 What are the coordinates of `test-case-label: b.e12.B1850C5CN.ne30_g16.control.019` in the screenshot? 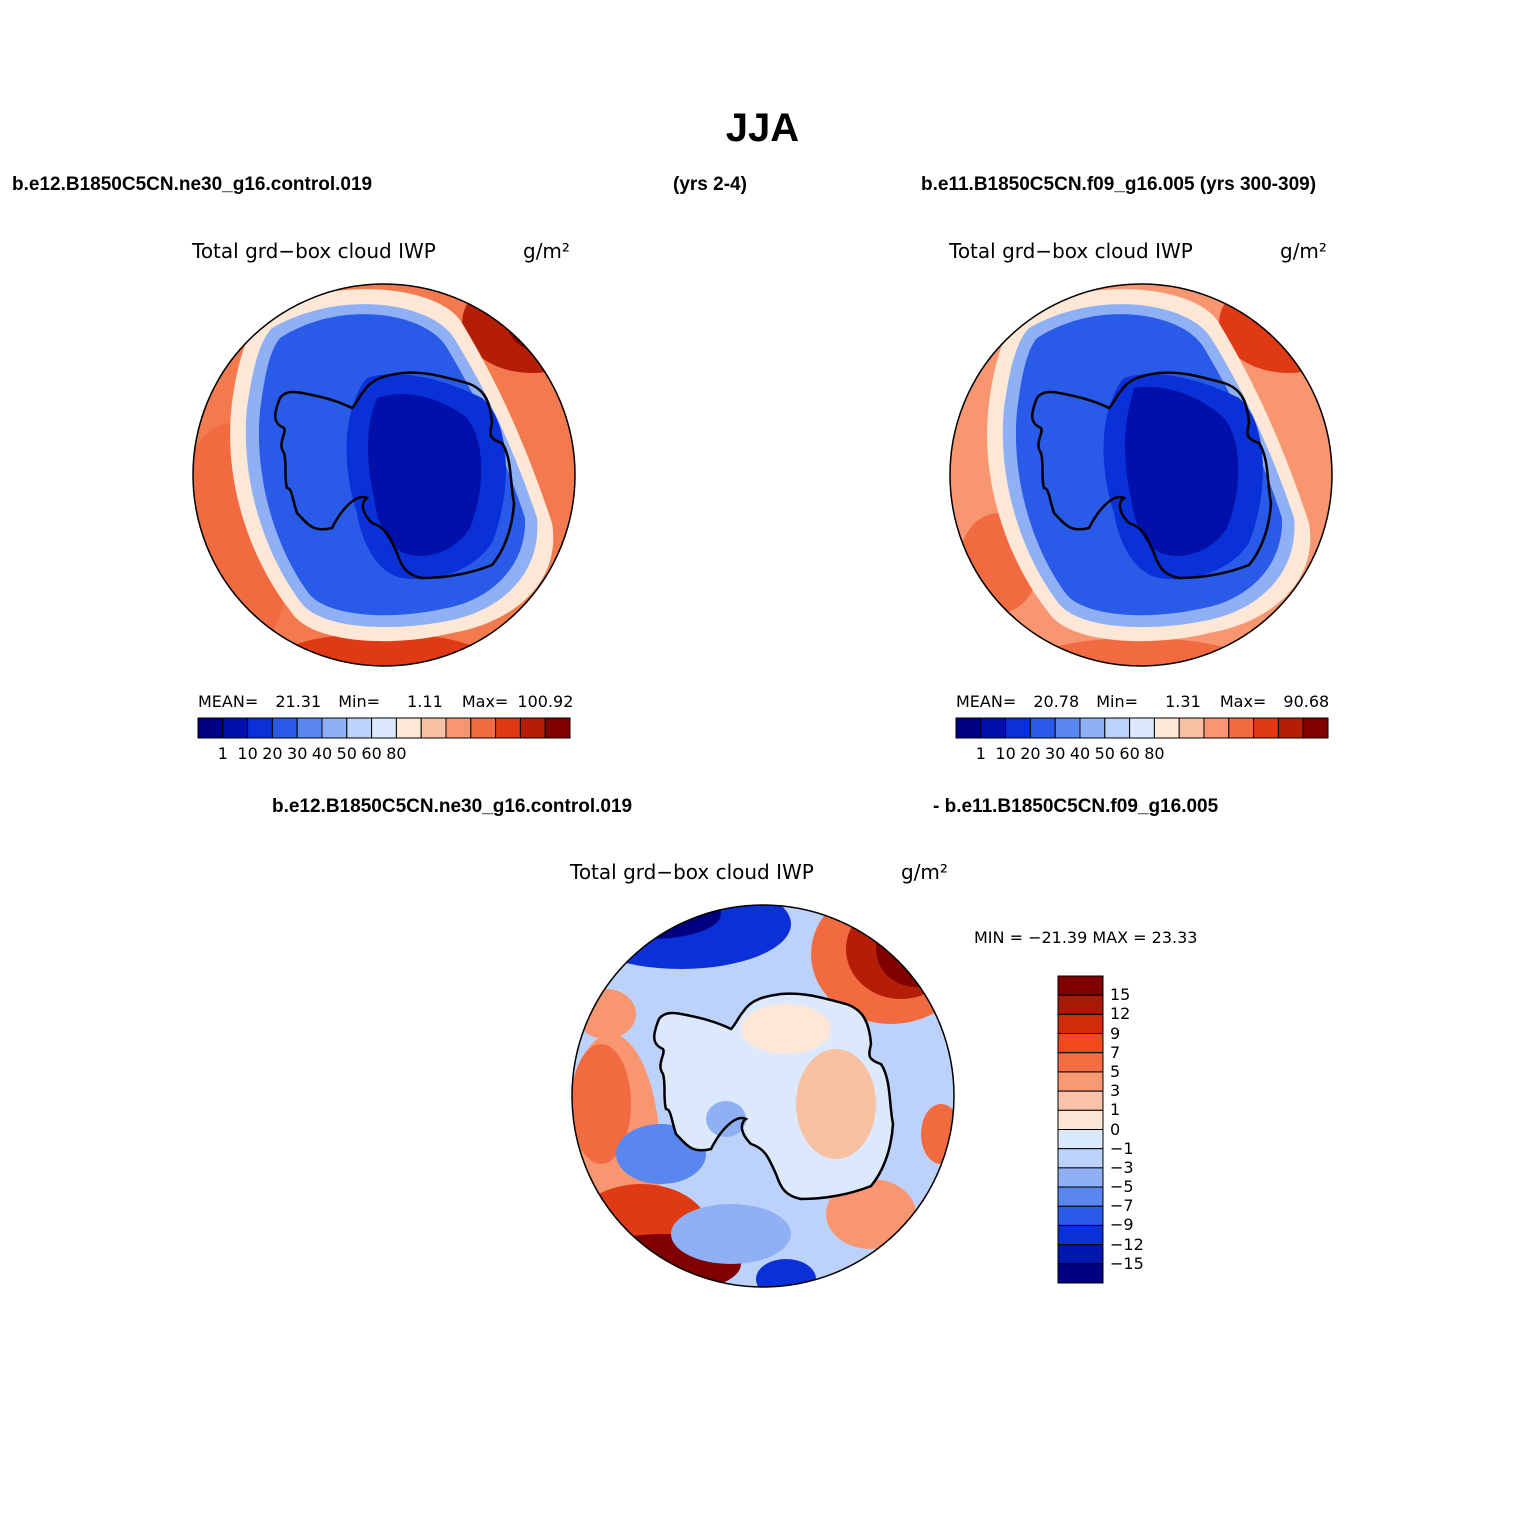 It's located at (192, 184).